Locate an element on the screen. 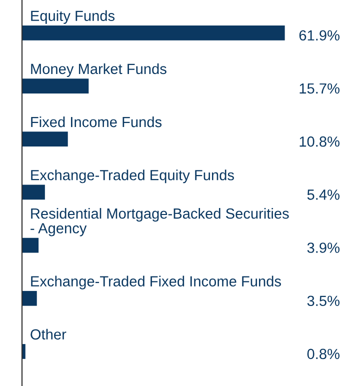 The height and width of the screenshot is (386, 360). y-tick-label: Other is located at coordinates (48, 334).